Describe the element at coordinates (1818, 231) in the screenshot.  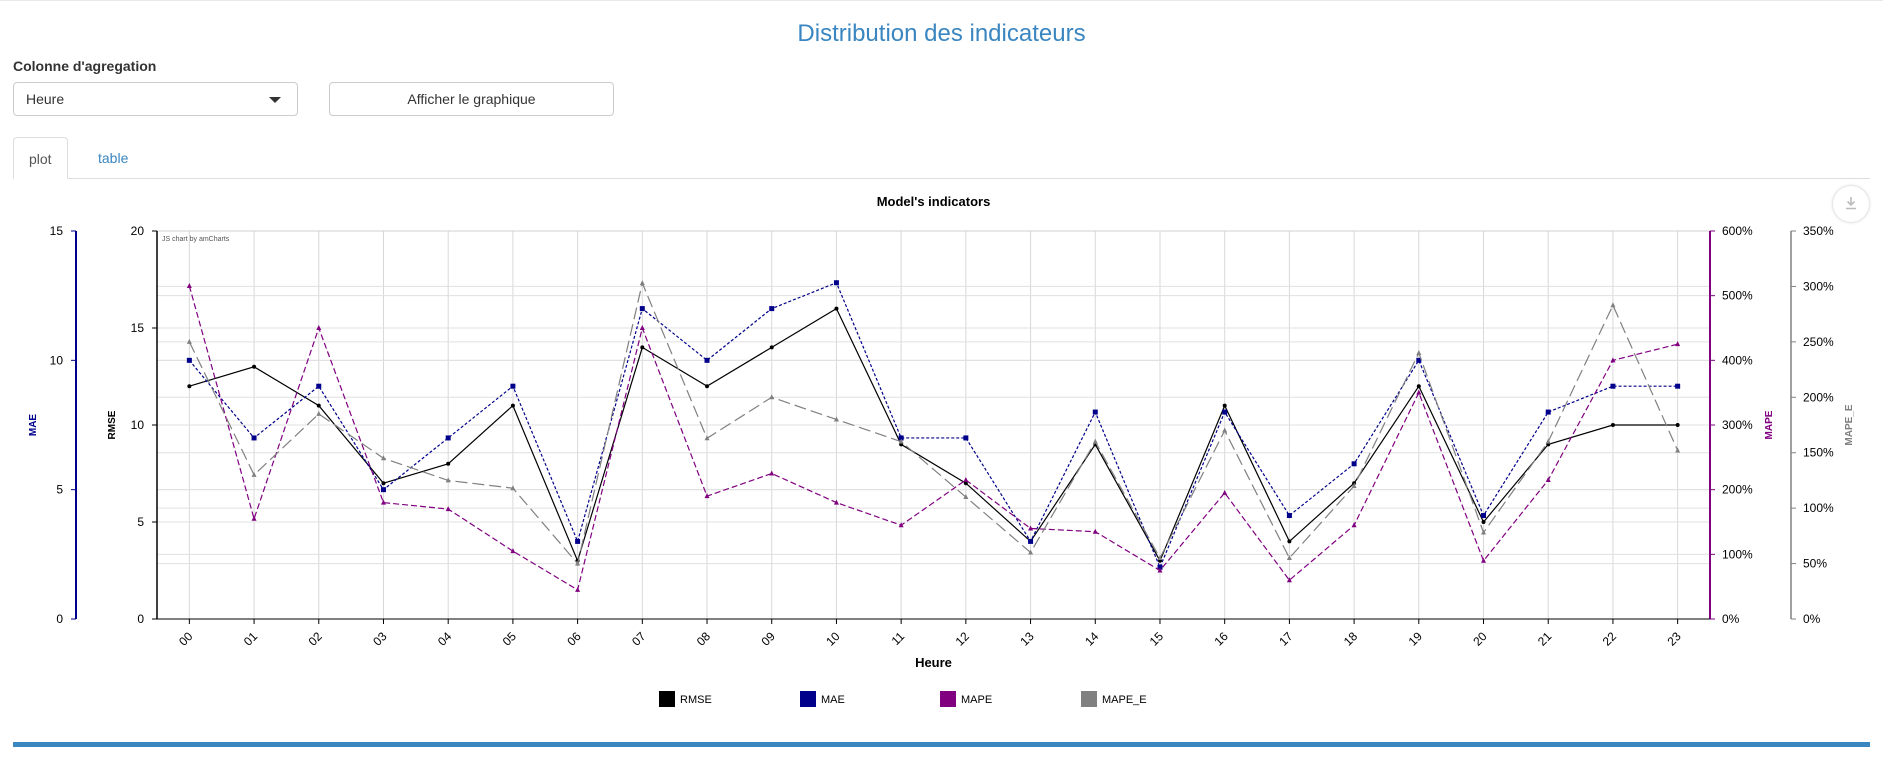
I see `tick-label-mape_e: 350%` at that location.